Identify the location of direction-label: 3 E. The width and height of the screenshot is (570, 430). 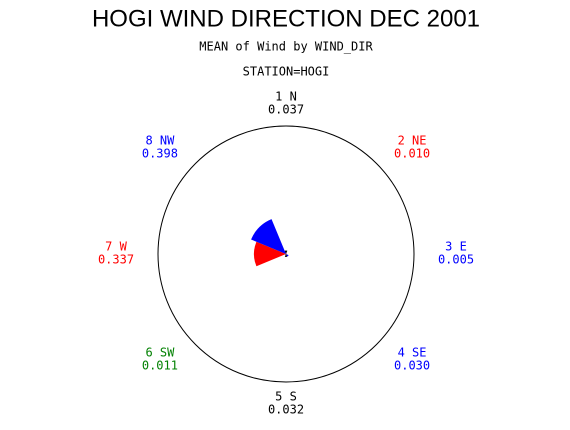
(456, 247).